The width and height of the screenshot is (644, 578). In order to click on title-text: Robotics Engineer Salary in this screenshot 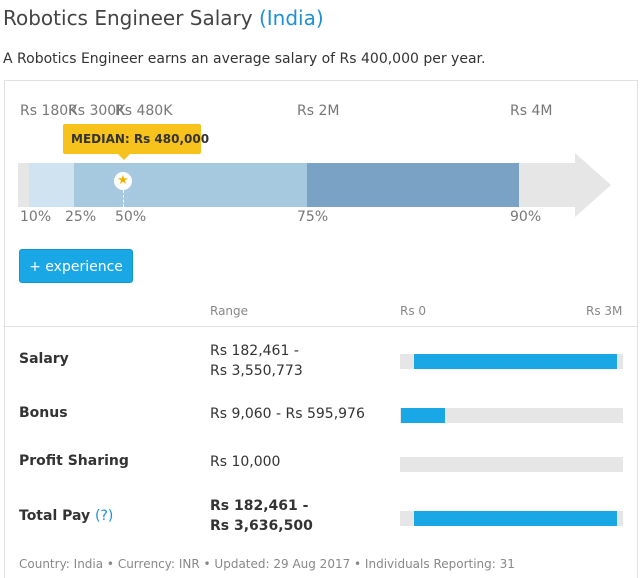, I will do `click(128, 18)`.